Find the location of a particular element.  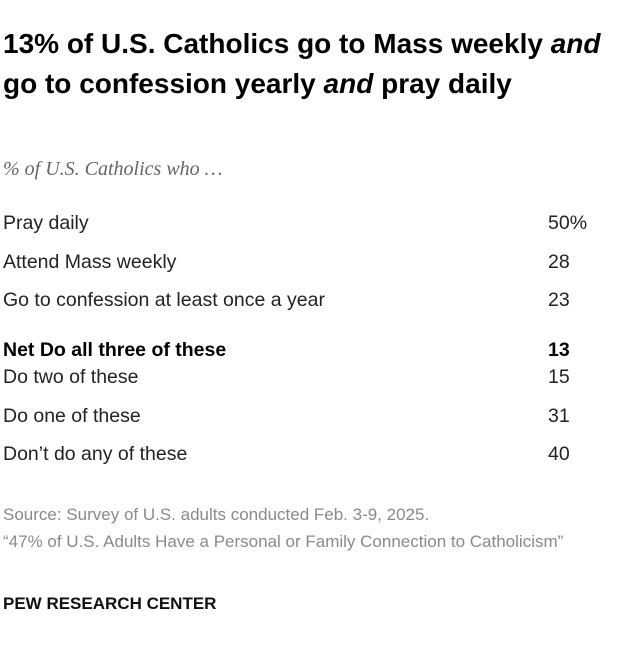

row-label: Net Do all three of these is located at coordinates (115, 349).